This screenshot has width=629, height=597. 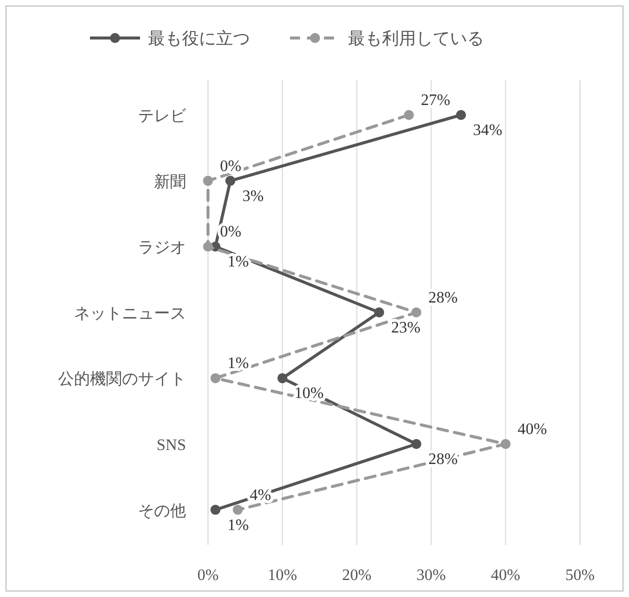 What do you see at coordinates (162, 511) in the screenshot?
I see `y-tick-label: その他` at bounding box center [162, 511].